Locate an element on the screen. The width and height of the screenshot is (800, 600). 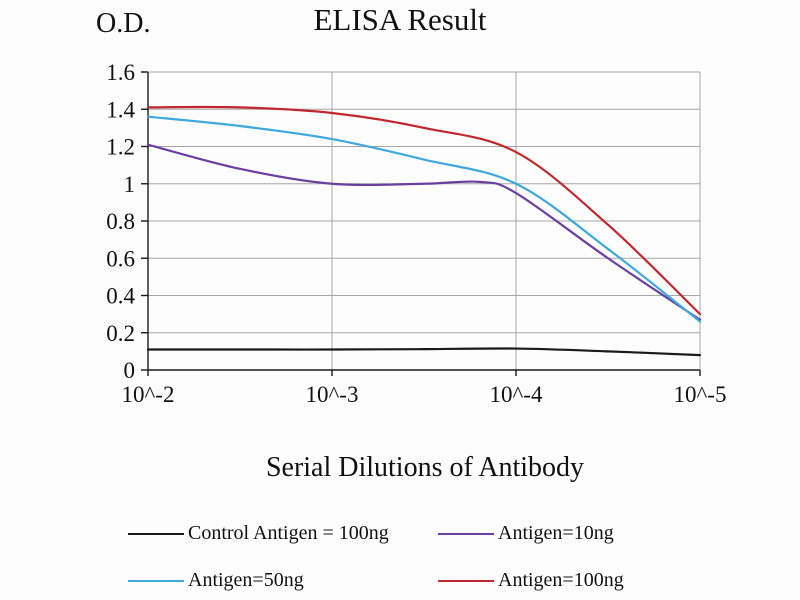
y-tick-label: 0.2 is located at coordinates (120, 333).